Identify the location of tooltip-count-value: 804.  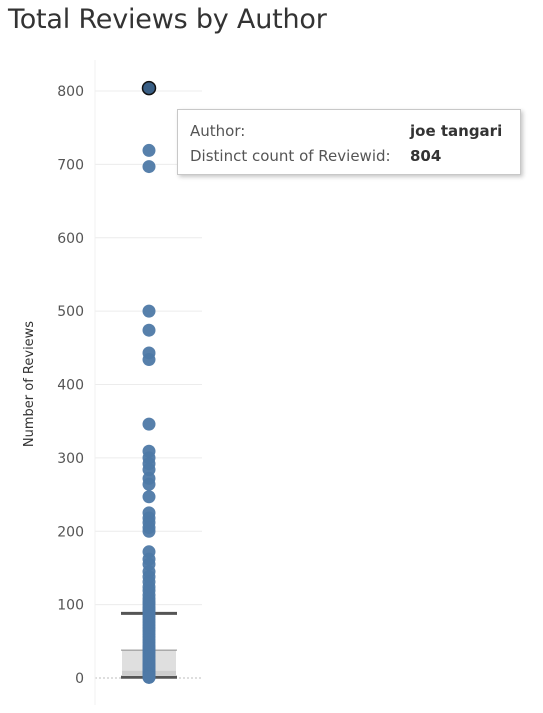
(426, 156).